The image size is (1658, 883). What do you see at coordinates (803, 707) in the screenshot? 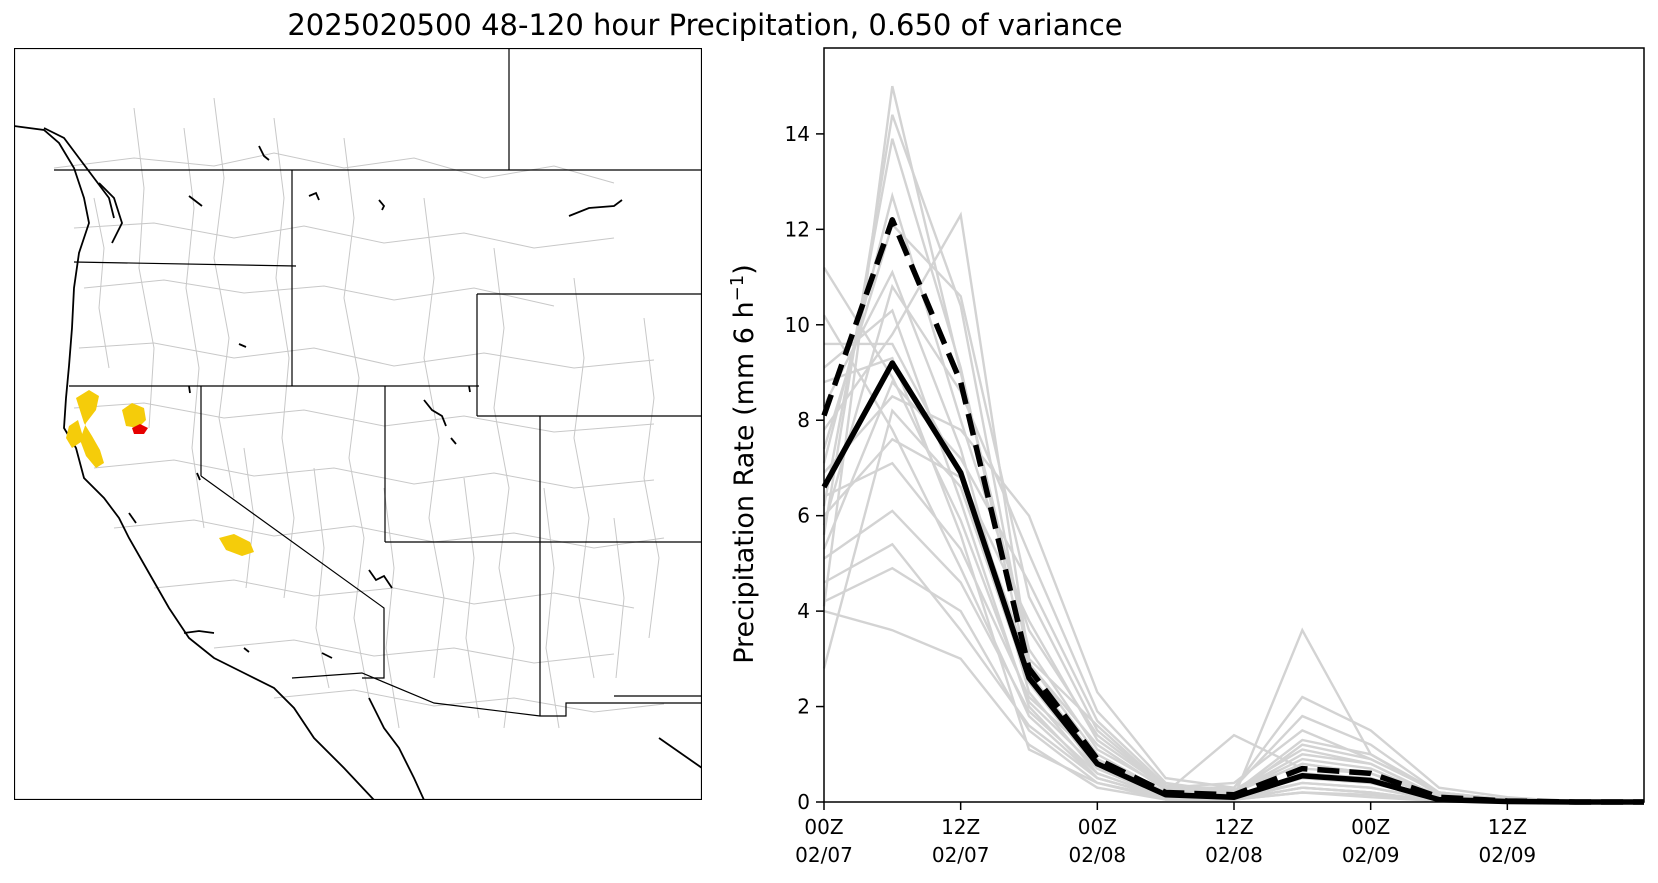
I see `y-tick-label-2: 2` at bounding box center [803, 707].